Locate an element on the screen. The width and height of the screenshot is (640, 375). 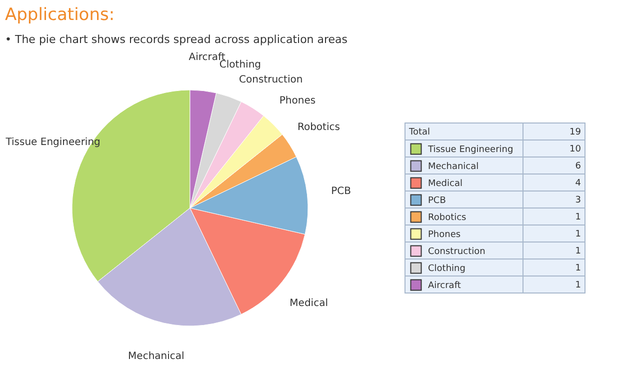
legend-label: Phones is located at coordinates (444, 235).